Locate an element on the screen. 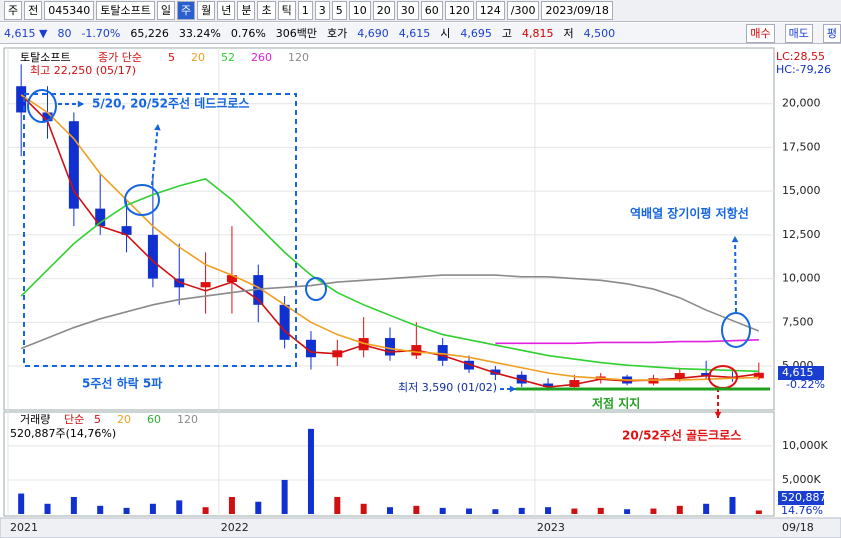  y-tick-label: 15,000 is located at coordinates (801, 190).